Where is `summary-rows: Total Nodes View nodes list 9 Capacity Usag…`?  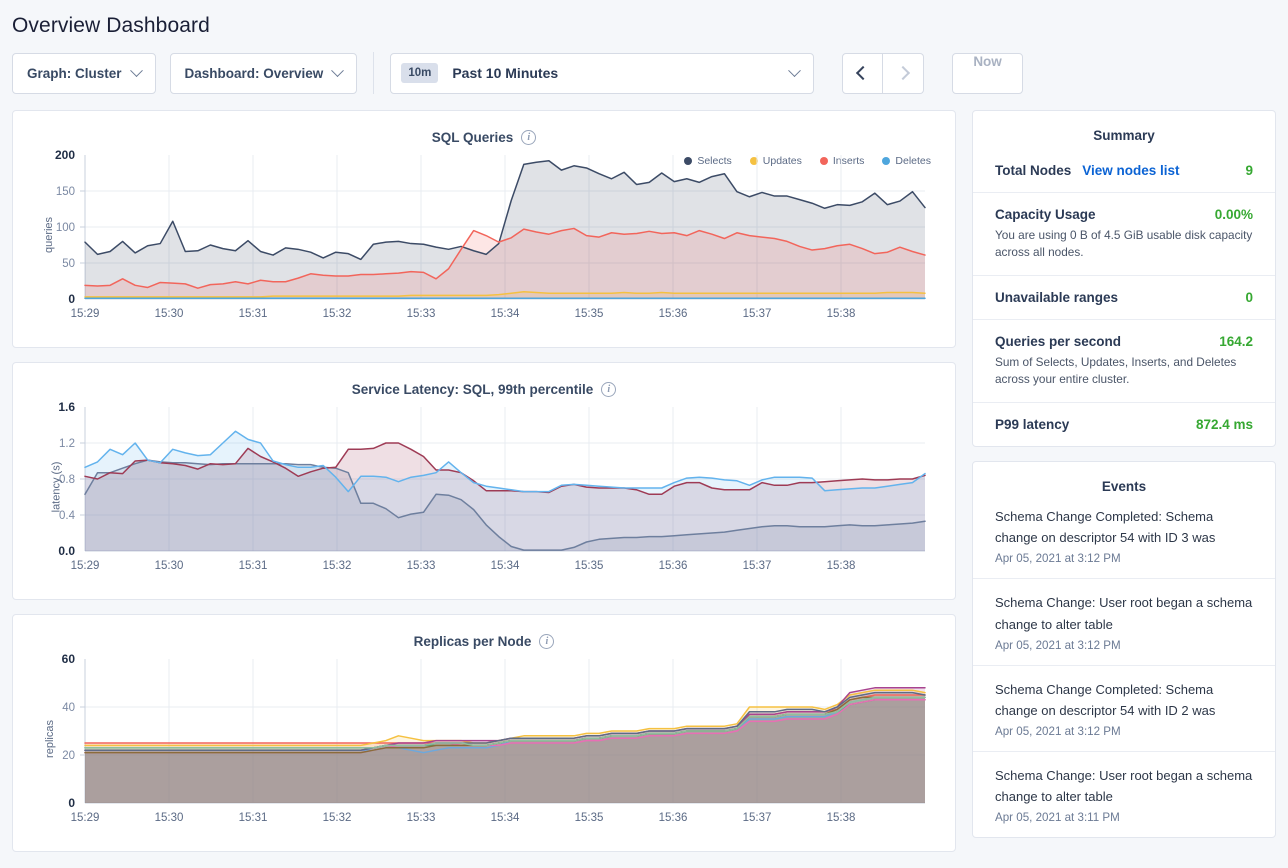
summary-rows: Total Nodes View nodes list 9 Capacity Usag… is located at coordinates (1124, 297).